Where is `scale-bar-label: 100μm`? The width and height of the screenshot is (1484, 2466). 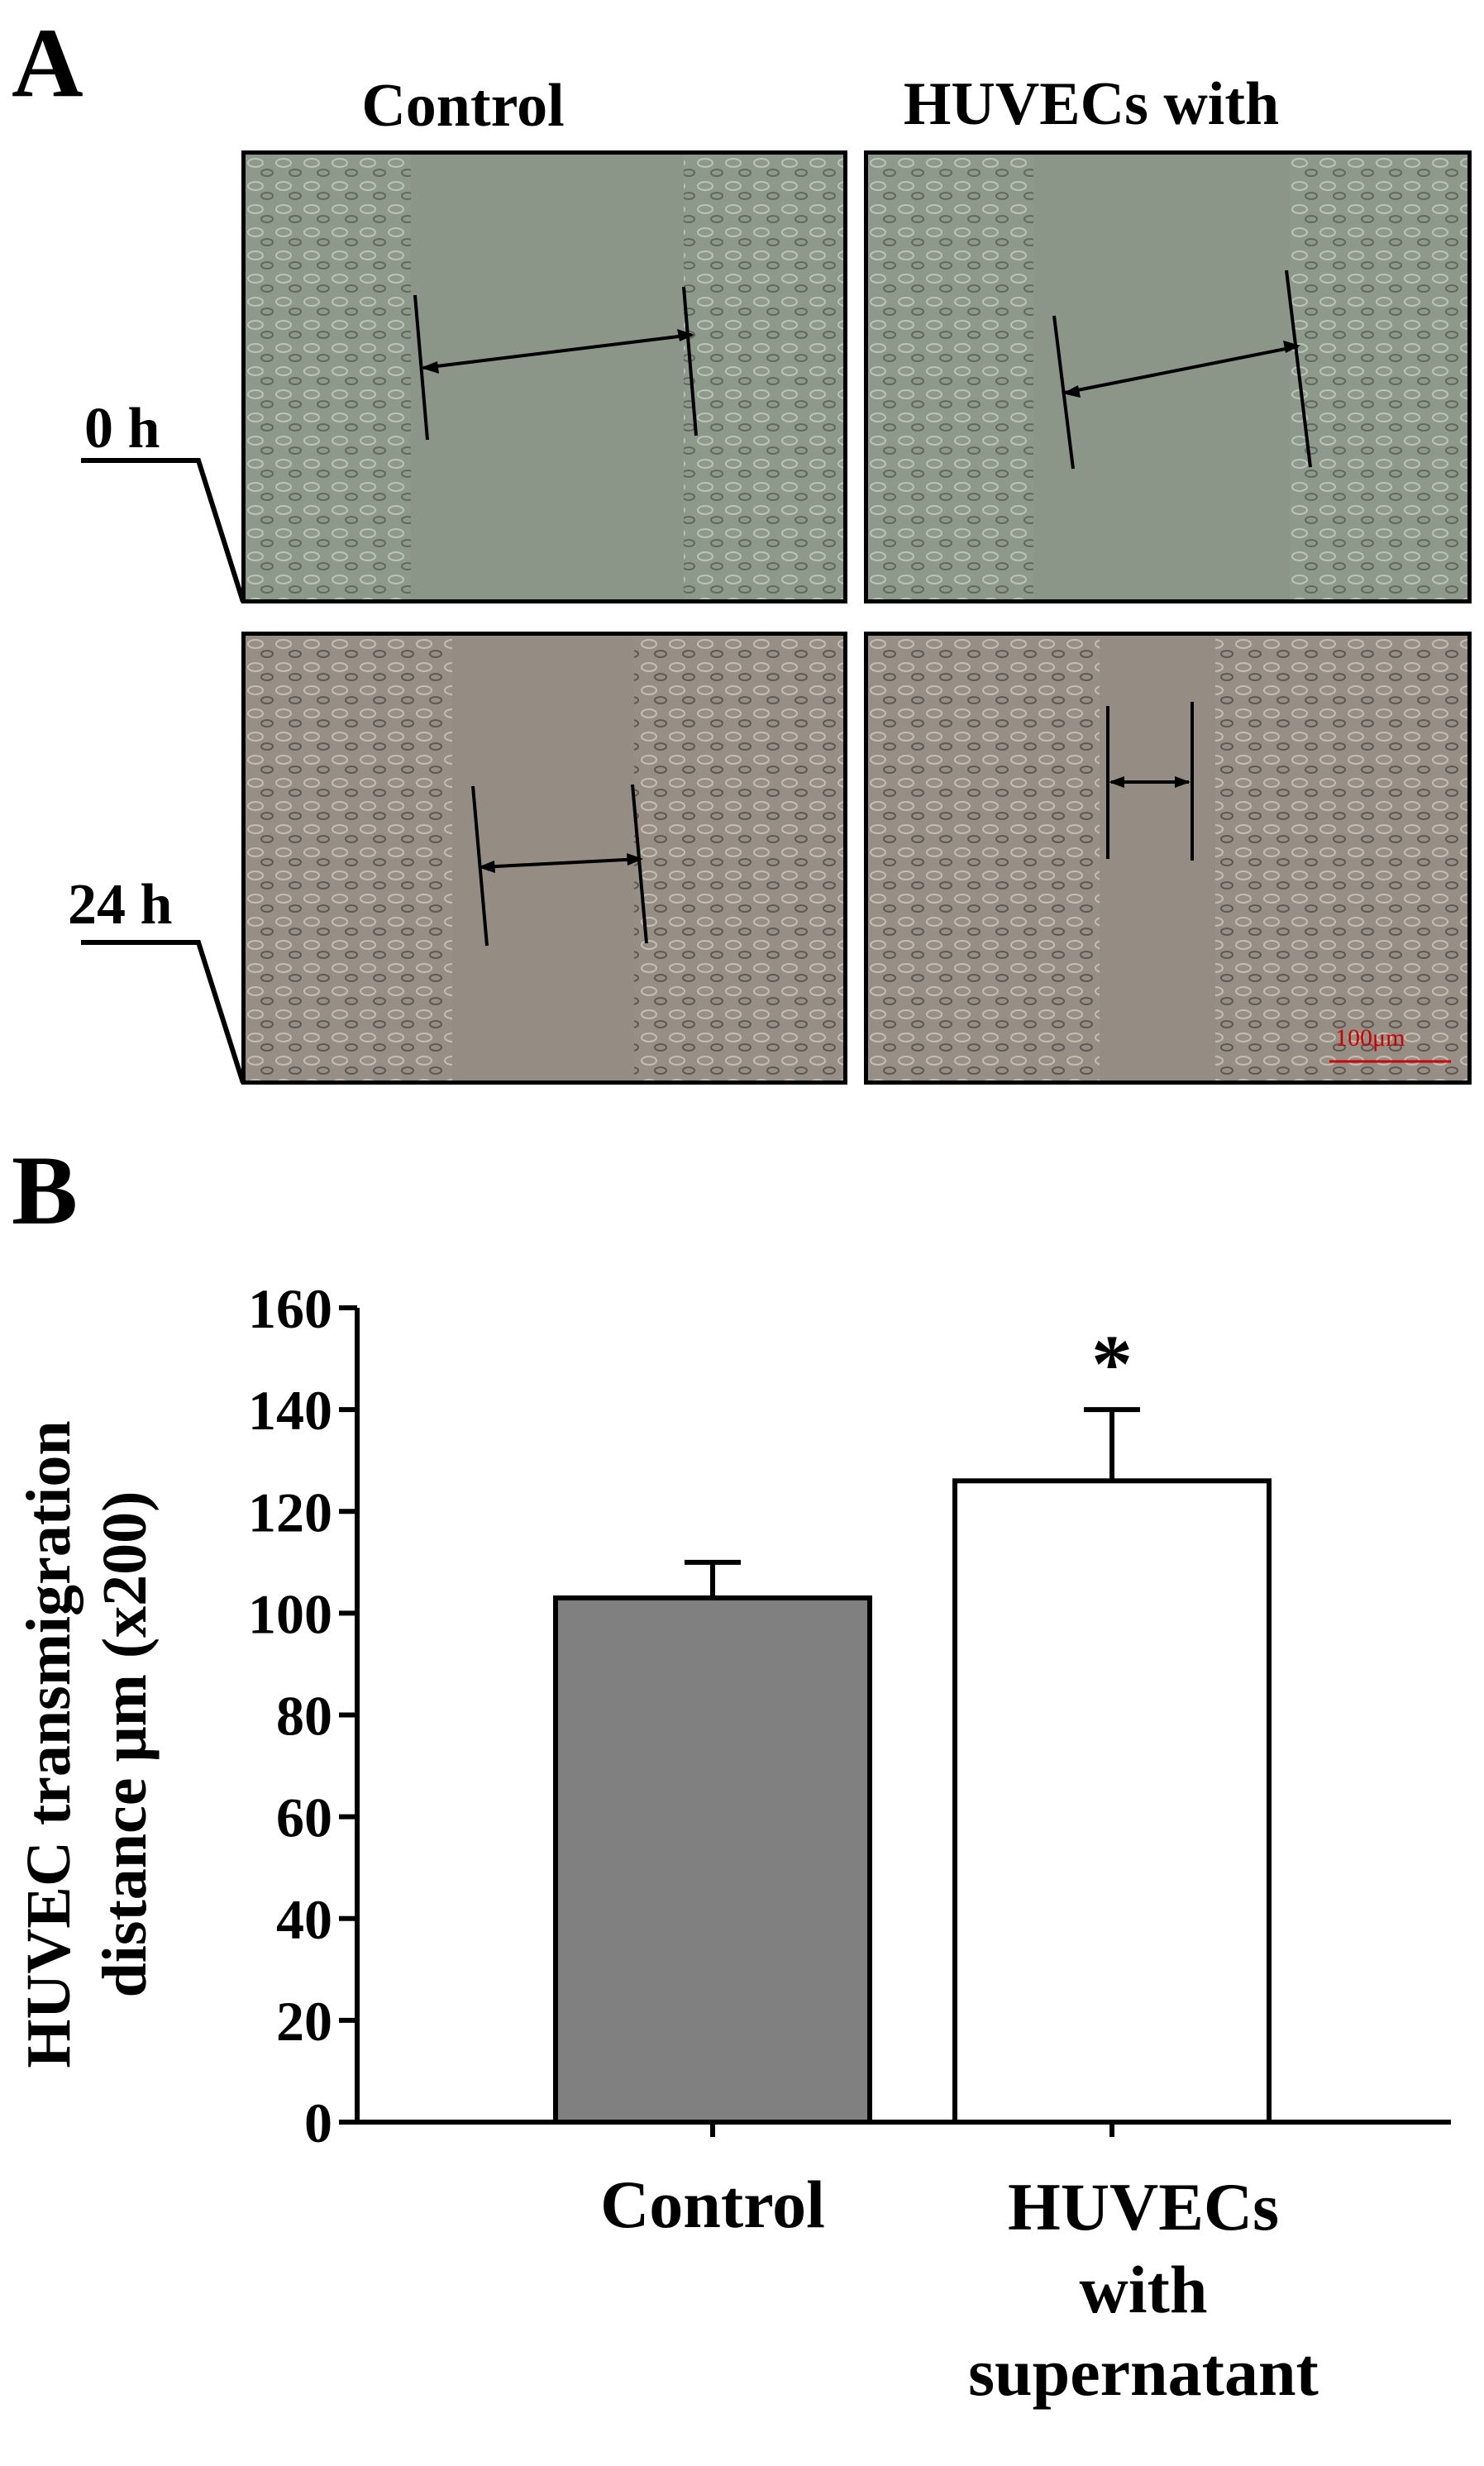
scale-bar-label: 100μm is located at coordinates (1370, 1038).